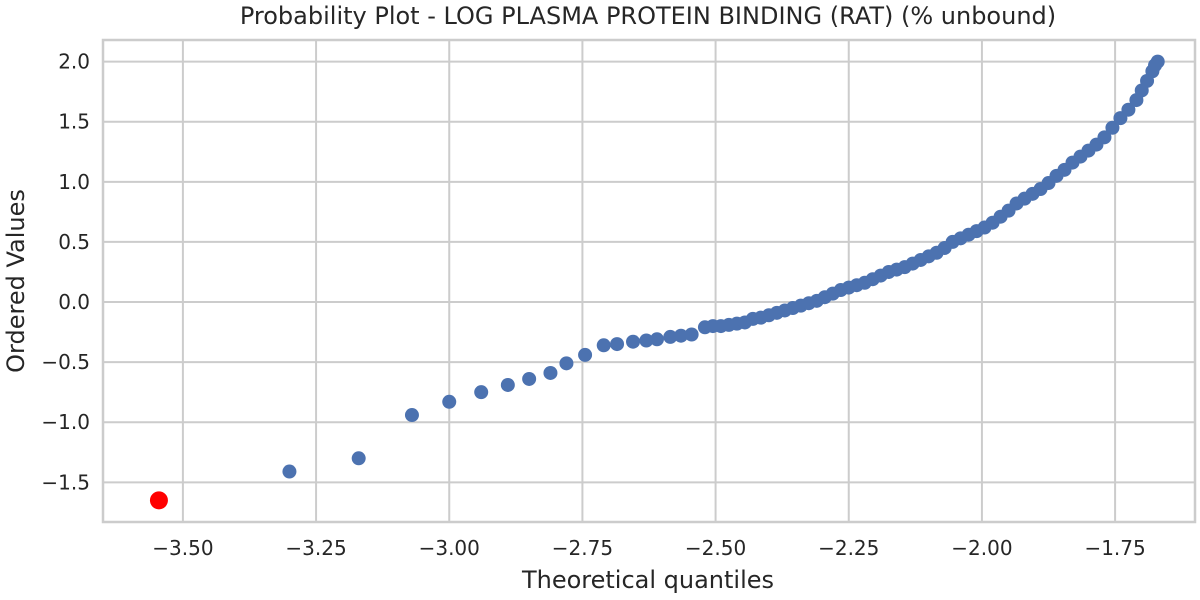 The image size is (1200, 600). Describe the element at coordinates (65, 422) in the screenshot. I see `y-tick-label: −1.0` at that location.